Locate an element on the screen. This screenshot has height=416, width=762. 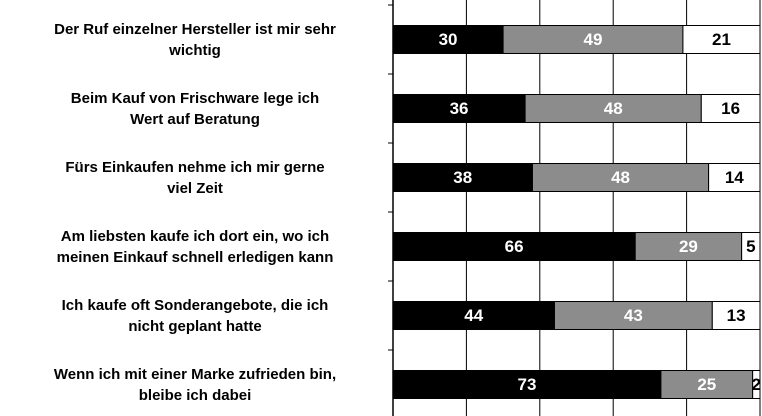
value-label: 49 is located at coordinates (593, 39).